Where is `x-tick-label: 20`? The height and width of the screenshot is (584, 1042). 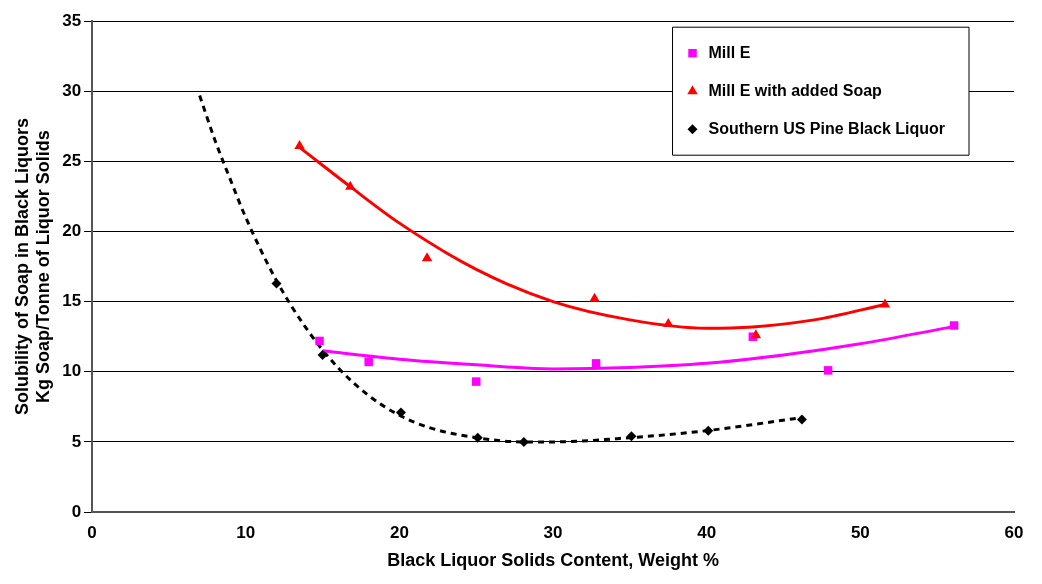
x-tick-label: 20 is located at coordinates (399, 532).